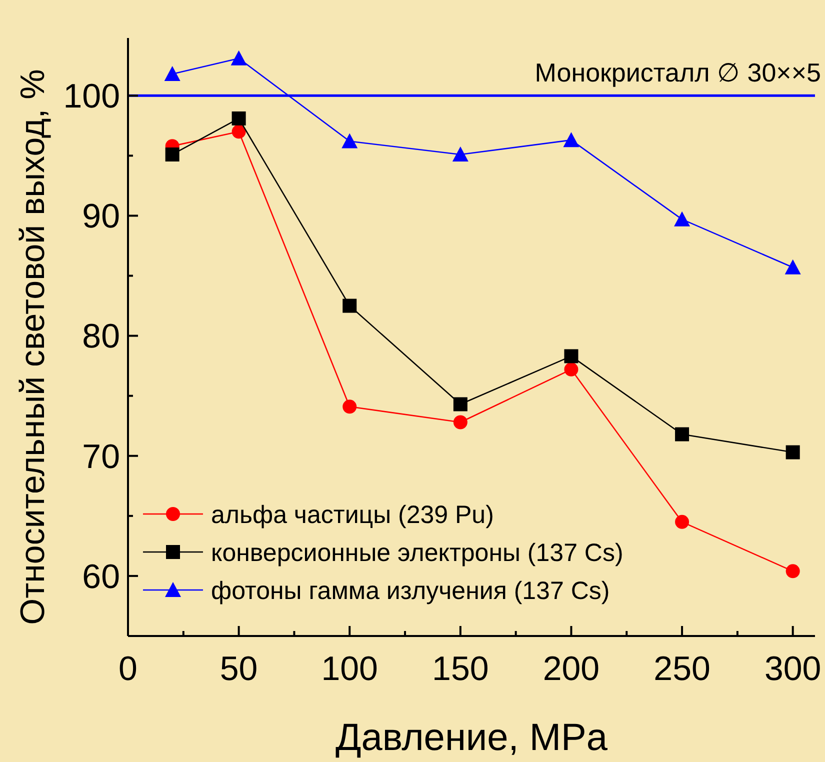 This screenshot has height=762, width=825. Describe the element at coordinates (471, 738) in the screenshot. I see `x-axis-title: Давление, MPa` at that location.